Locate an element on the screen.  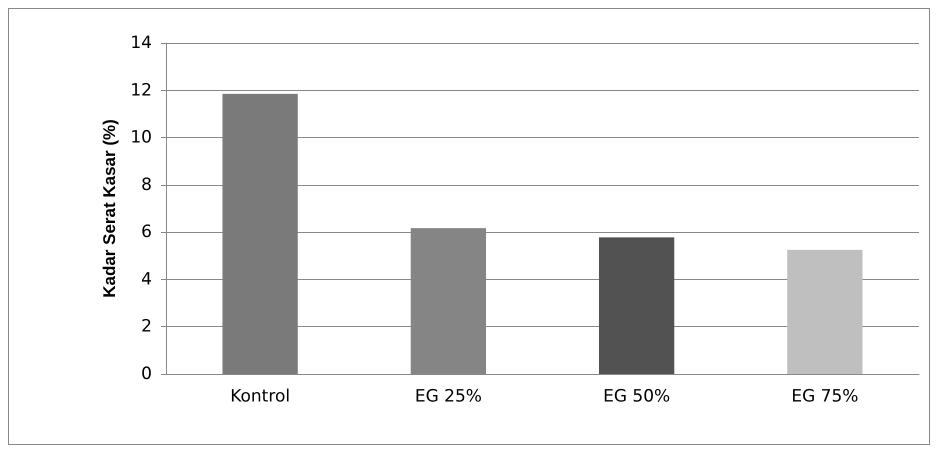
x-tick-label: EG 25% is located at coordinates (448, 396).